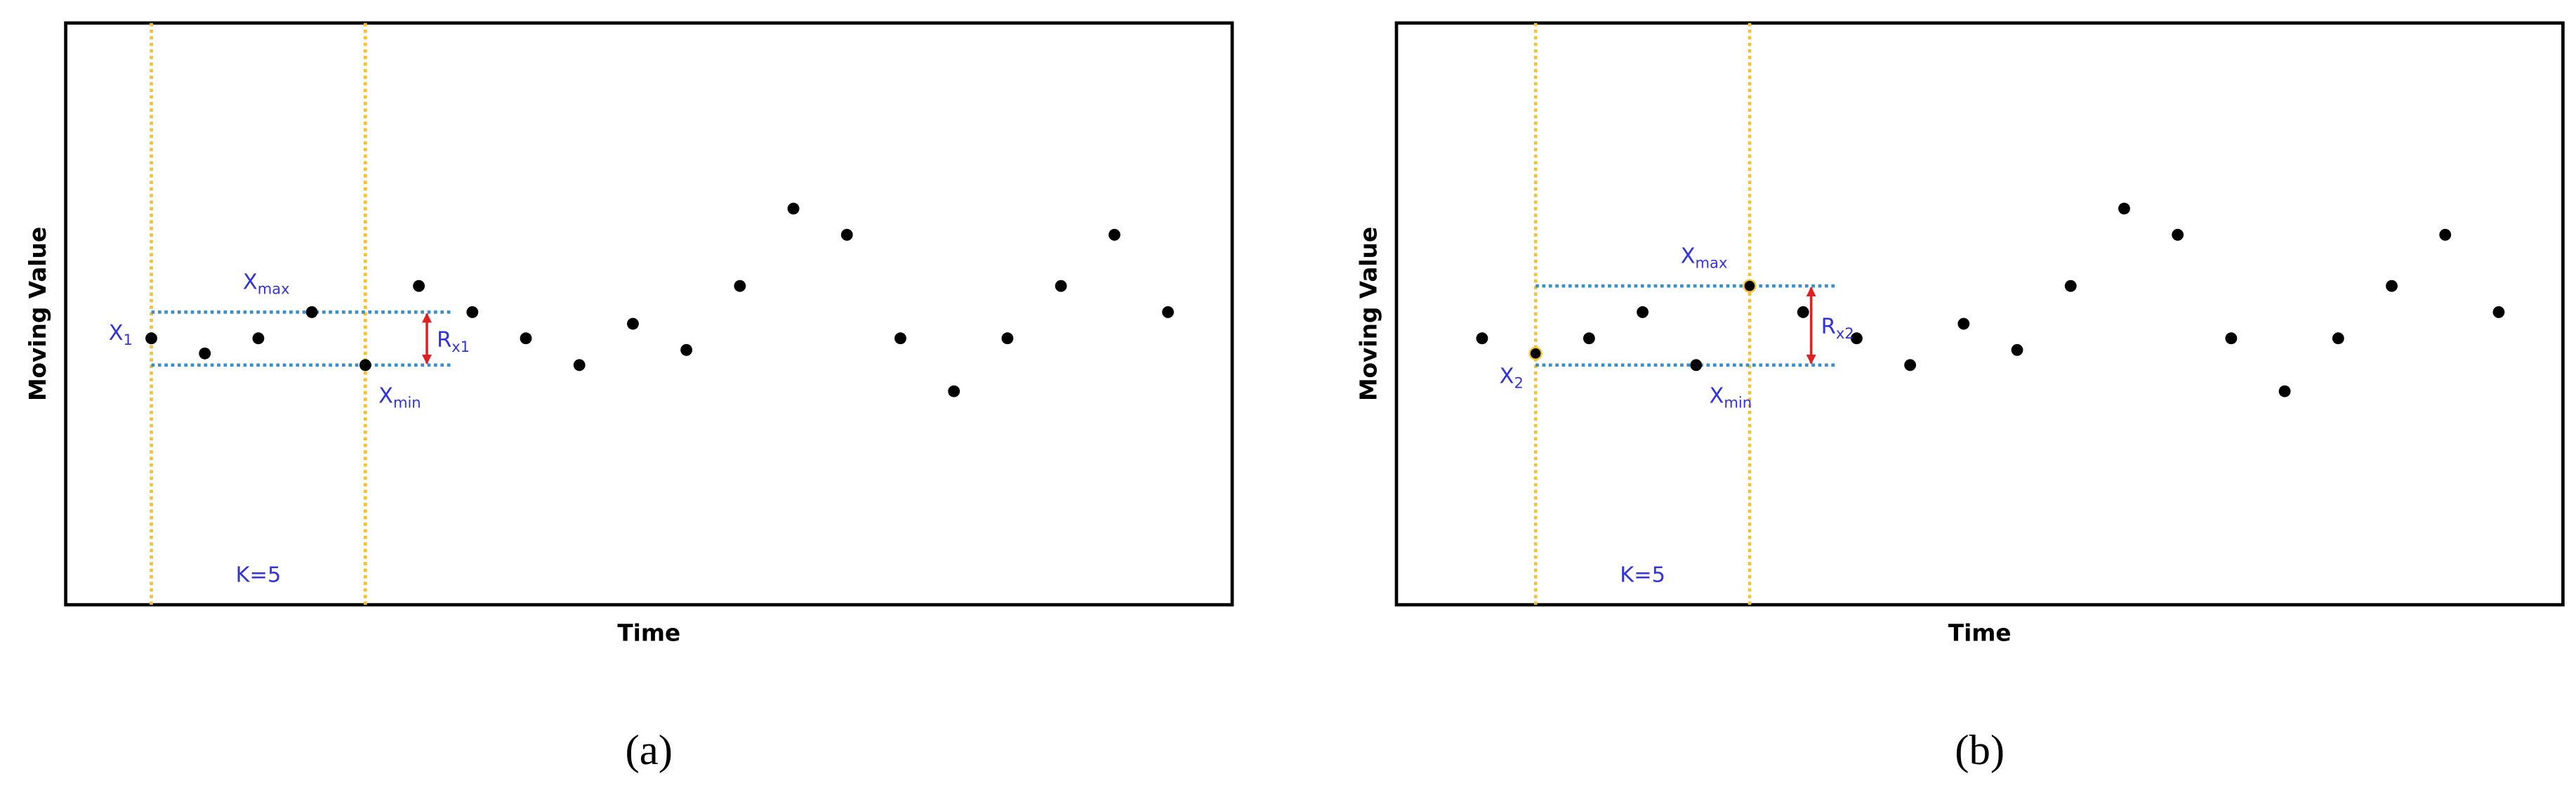  I want to click on range-label: Rx2, so click(1837, 328).